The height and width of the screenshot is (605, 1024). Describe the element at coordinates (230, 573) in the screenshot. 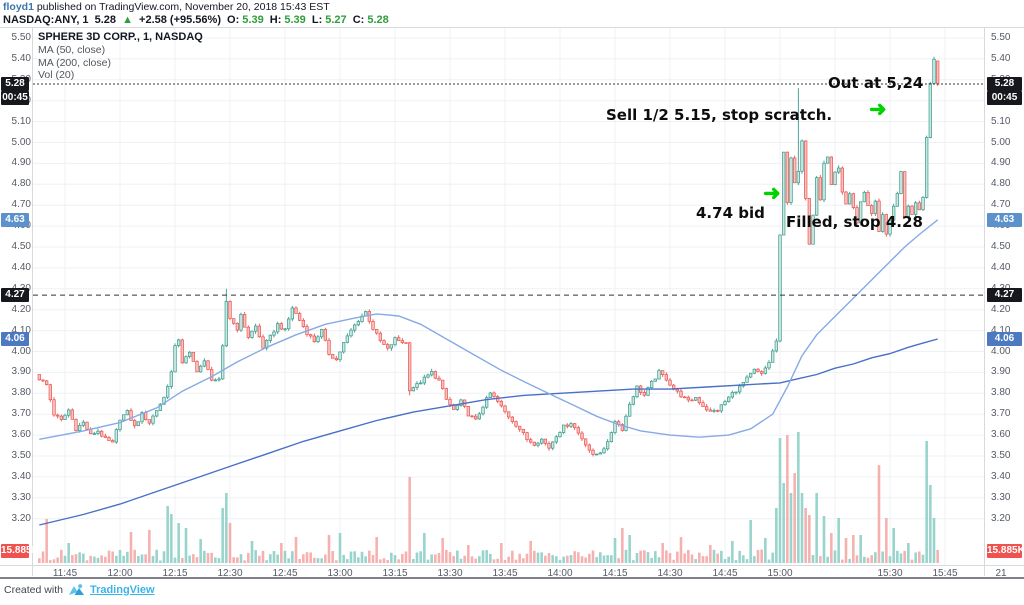

I see `time-tick-label: 12:30` at that location.